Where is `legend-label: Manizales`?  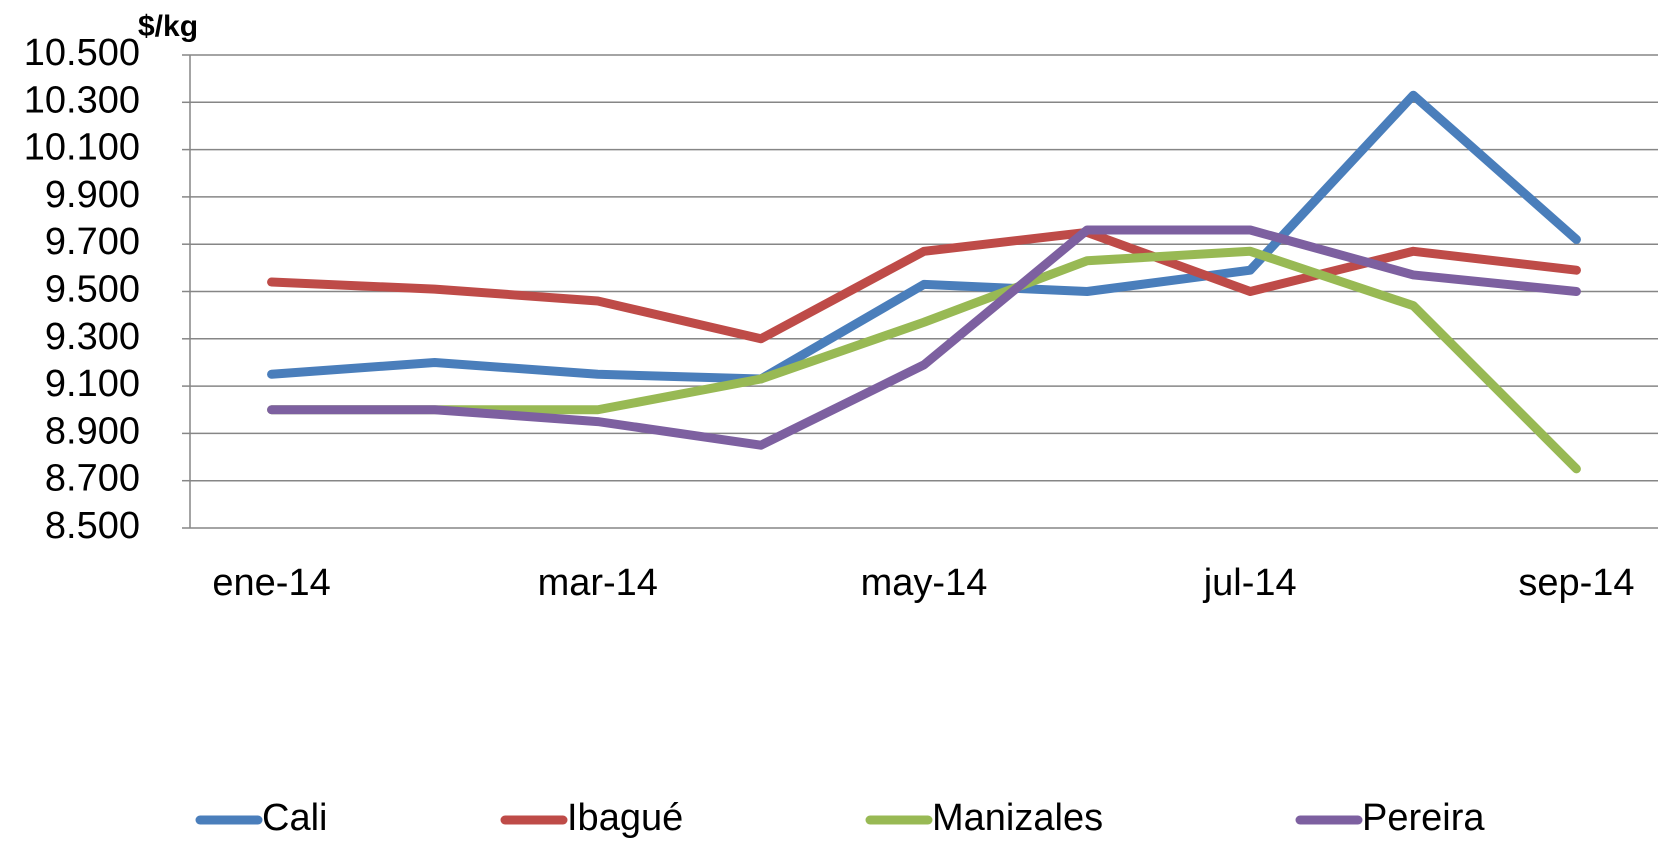 legend-label: Manizales is located at coordinates (1017, 818).